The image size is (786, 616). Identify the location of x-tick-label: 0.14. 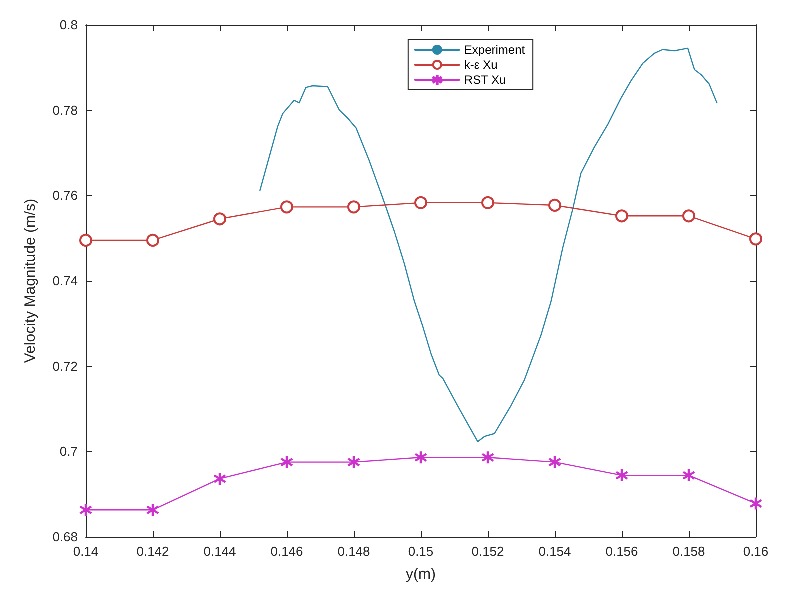
(86, 551).